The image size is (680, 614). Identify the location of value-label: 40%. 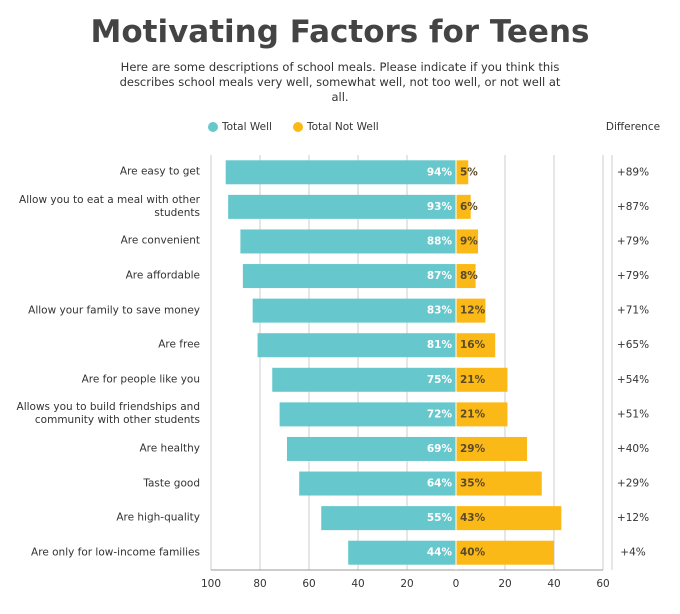
(473, 553).